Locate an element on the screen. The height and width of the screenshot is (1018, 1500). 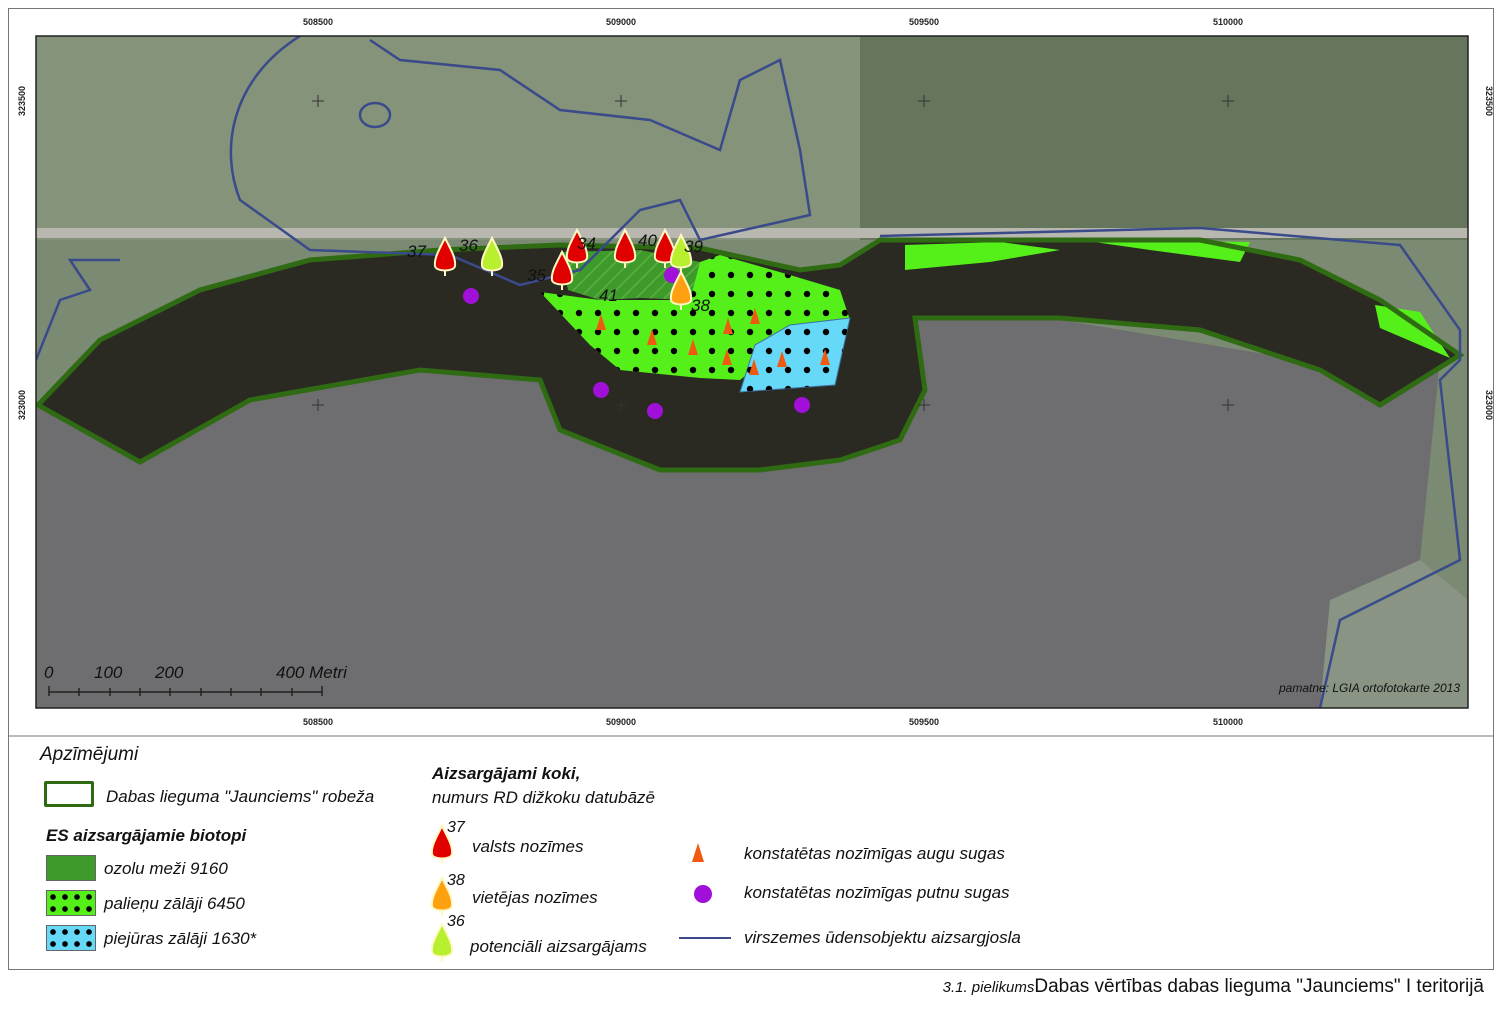
svg-text: 37 is located at coordinates (416, 251).